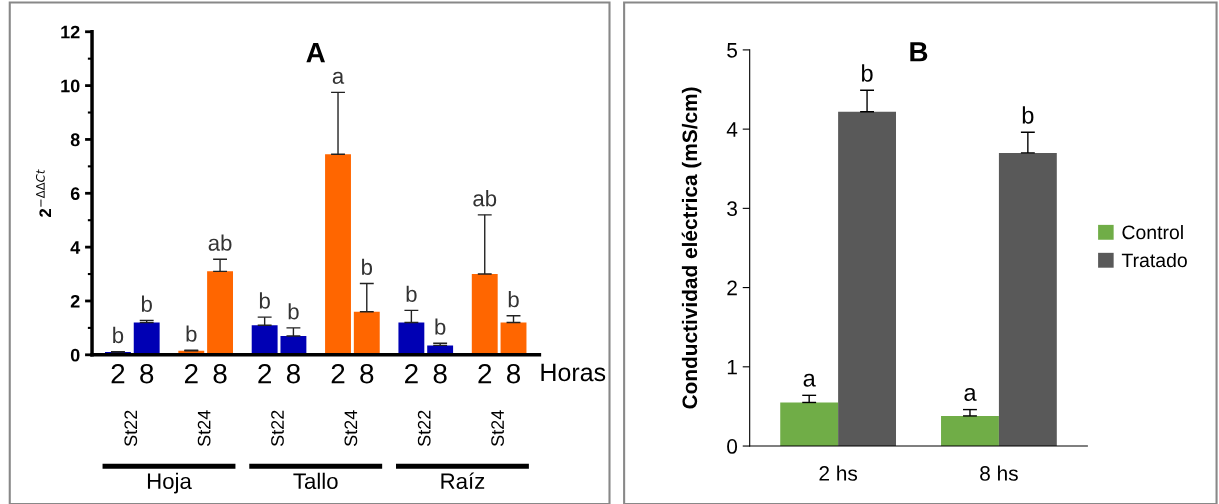  I want to click on y-tick-label: 6, so click(75, 193).